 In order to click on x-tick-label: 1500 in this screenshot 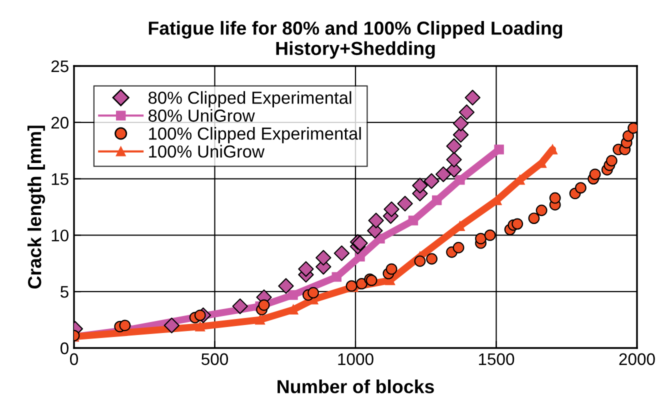, I will do `click(496, 359)`.